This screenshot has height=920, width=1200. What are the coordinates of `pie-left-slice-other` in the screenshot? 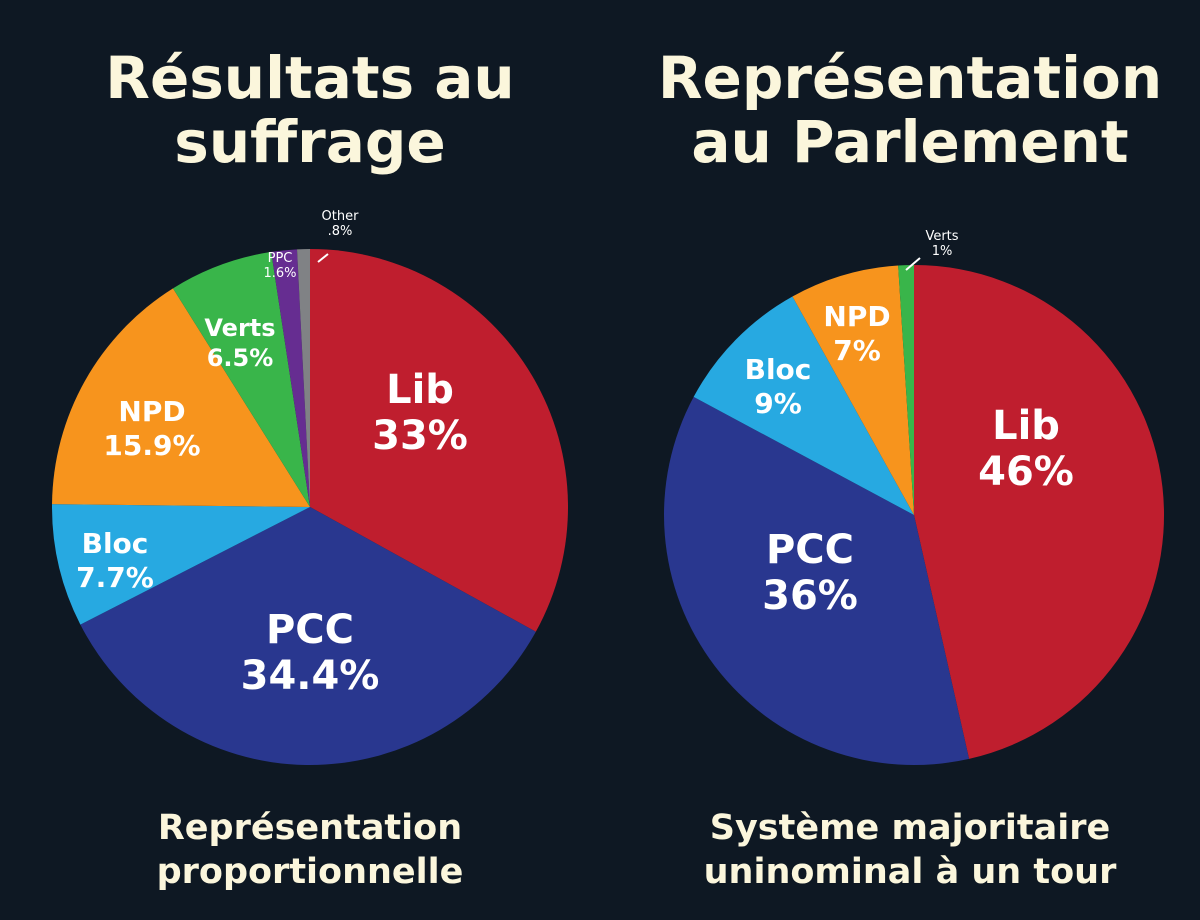 It's located at (303, 378).